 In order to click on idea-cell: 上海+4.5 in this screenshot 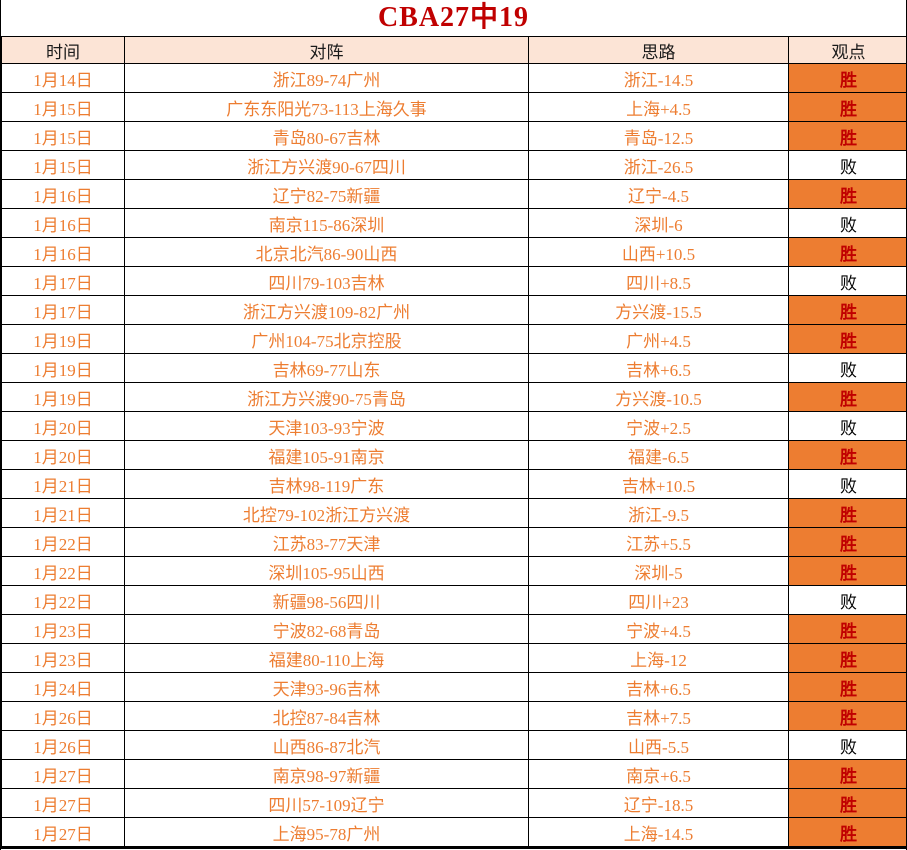, I will do `click(658, 107)`.